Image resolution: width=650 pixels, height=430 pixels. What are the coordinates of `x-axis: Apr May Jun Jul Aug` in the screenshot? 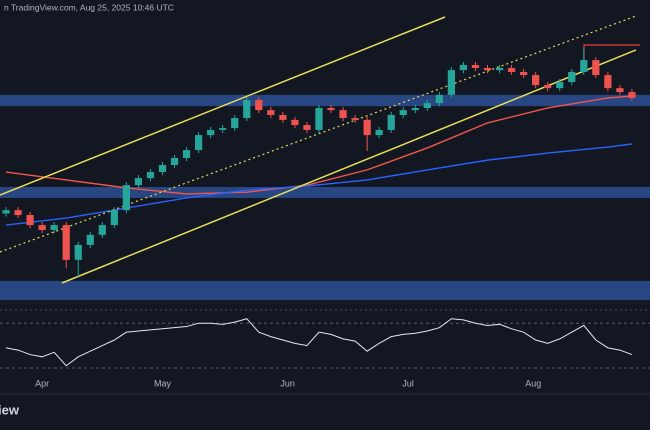 It's located at (288, 383).